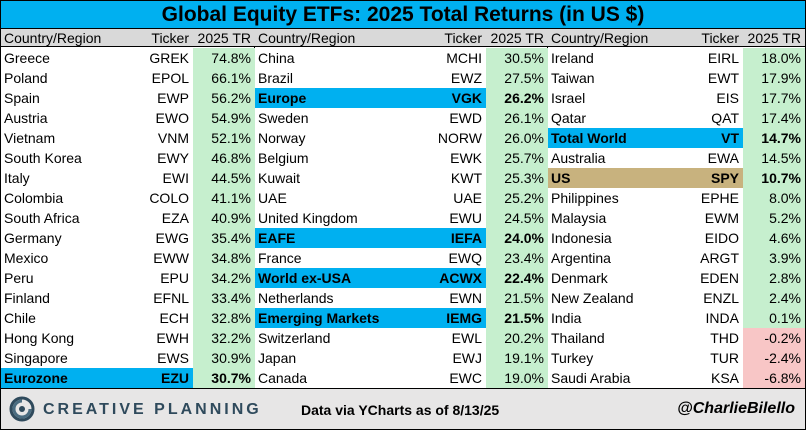 The image size is (806, 430). I want to click on ticker-symbol: KSA, so click(724, 378).